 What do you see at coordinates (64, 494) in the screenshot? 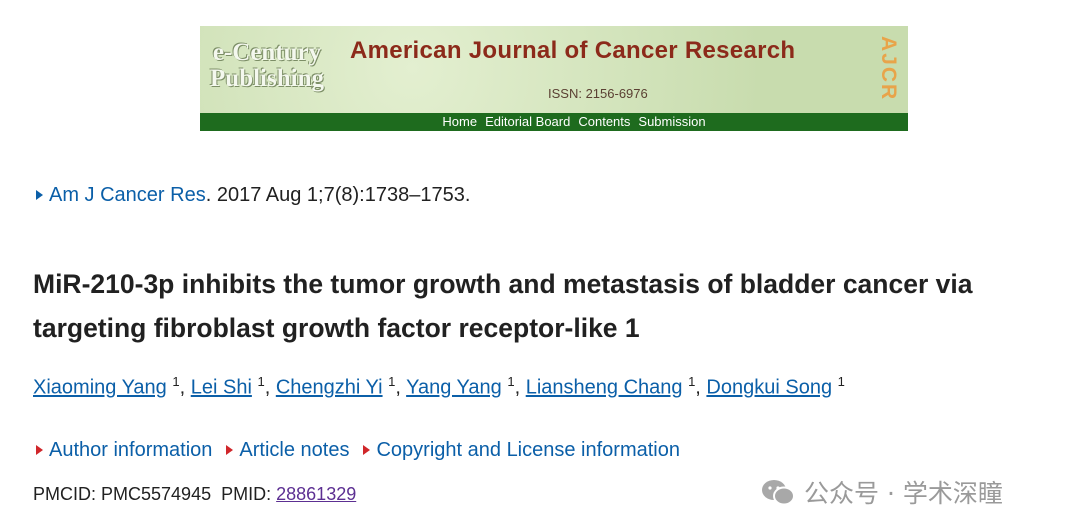
I see `pmcid-label: PMCID:` at bounding box center [64, 494].